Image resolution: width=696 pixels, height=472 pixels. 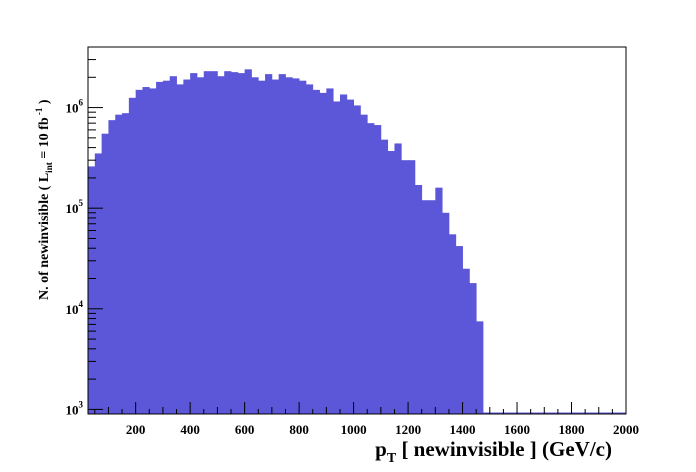 I want to click on x-tick-label: 1000, so click(x=354, y=429).